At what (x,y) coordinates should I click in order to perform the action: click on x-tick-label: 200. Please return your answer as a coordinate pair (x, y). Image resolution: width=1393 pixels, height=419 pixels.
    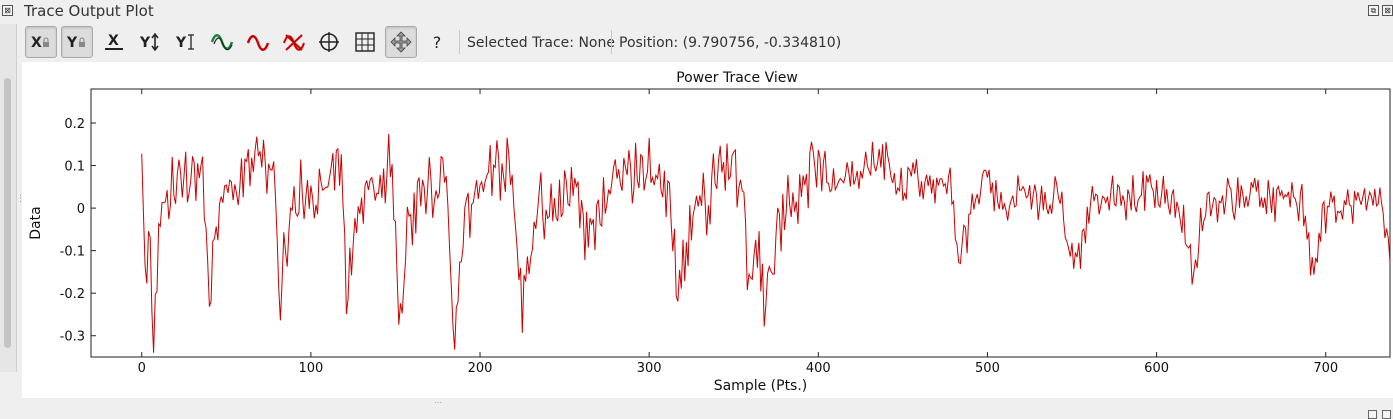
    Looking at the image, I should click on (480, 368).